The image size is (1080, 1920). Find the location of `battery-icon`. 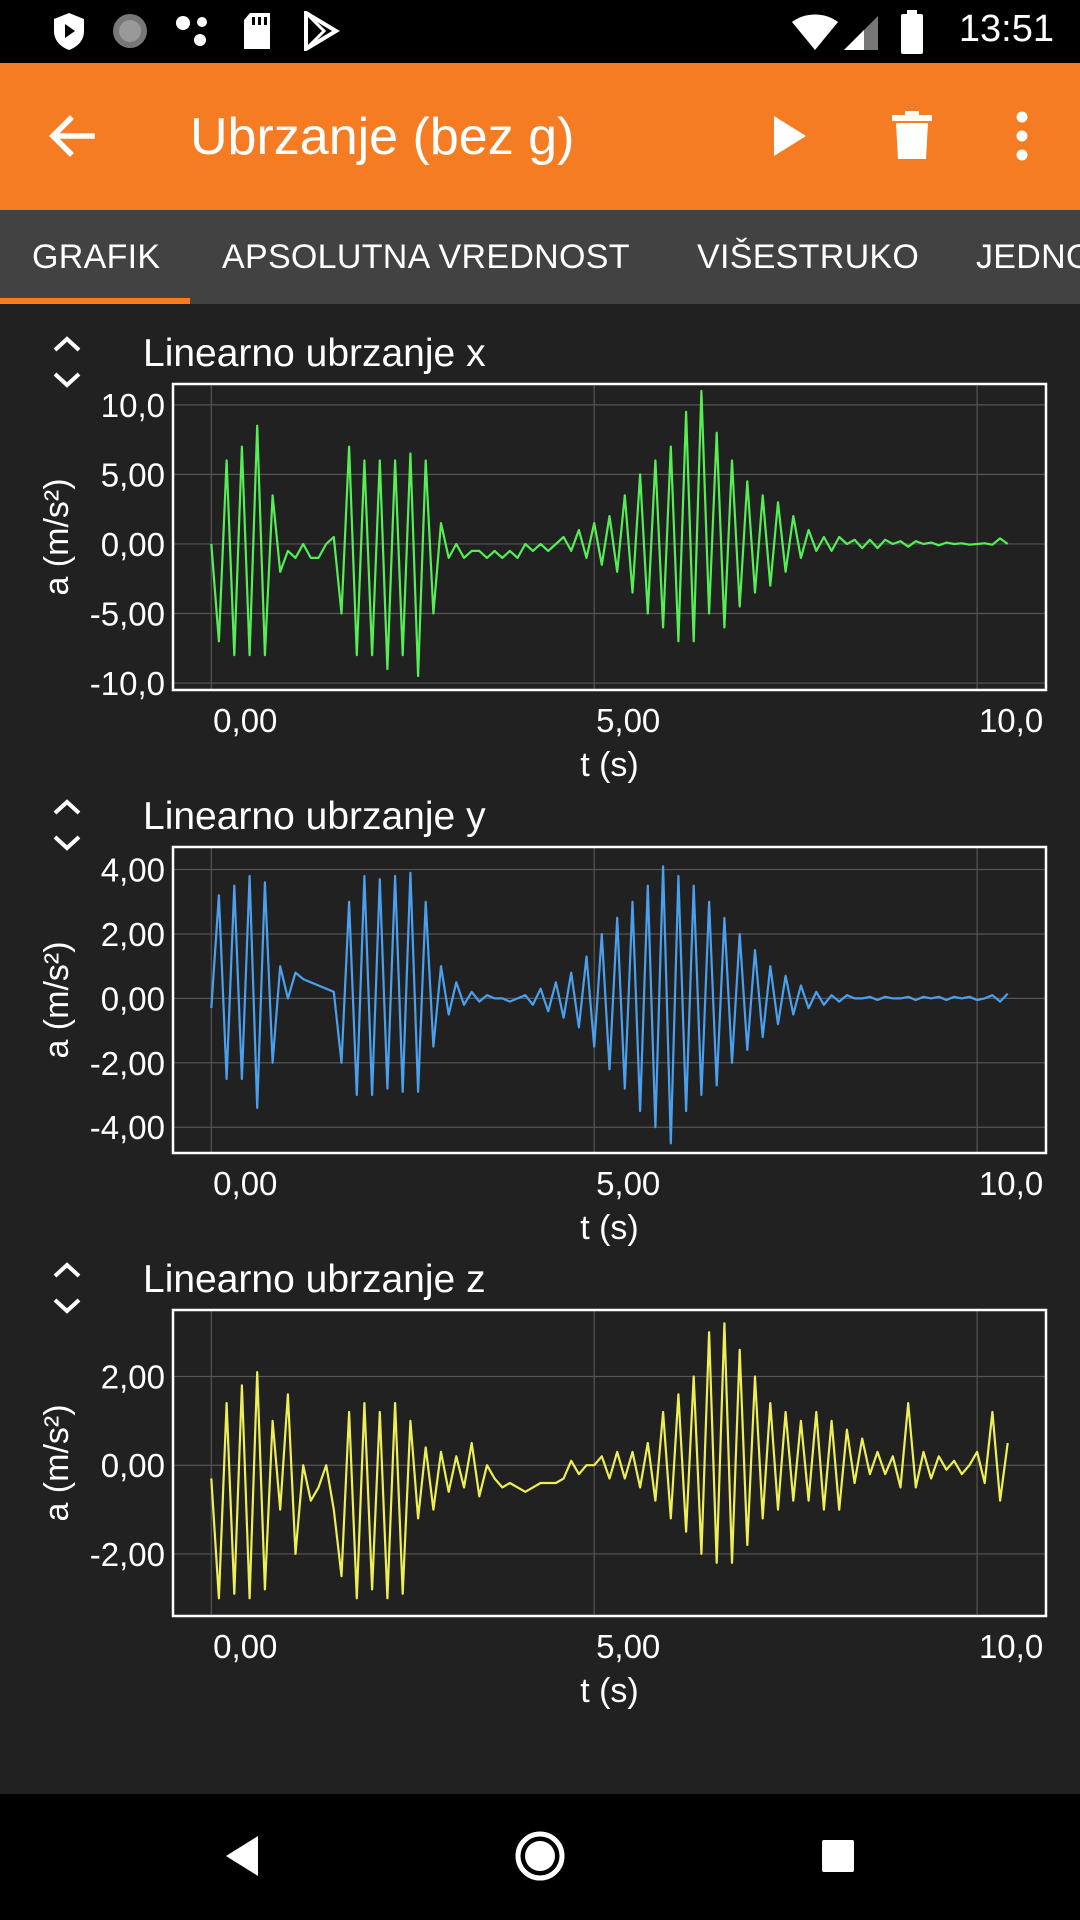

battery-icon is located at coordinates (912, 32).